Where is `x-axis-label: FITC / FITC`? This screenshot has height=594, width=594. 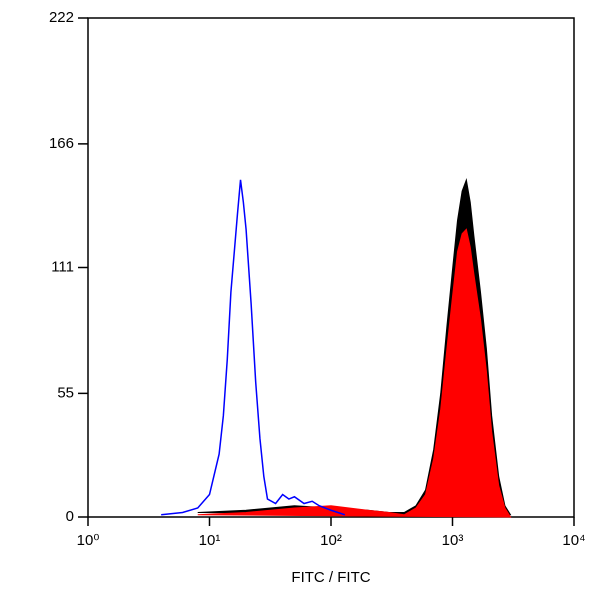
x-axis-label: FITC / FITC is located at coordinates (330, 577).